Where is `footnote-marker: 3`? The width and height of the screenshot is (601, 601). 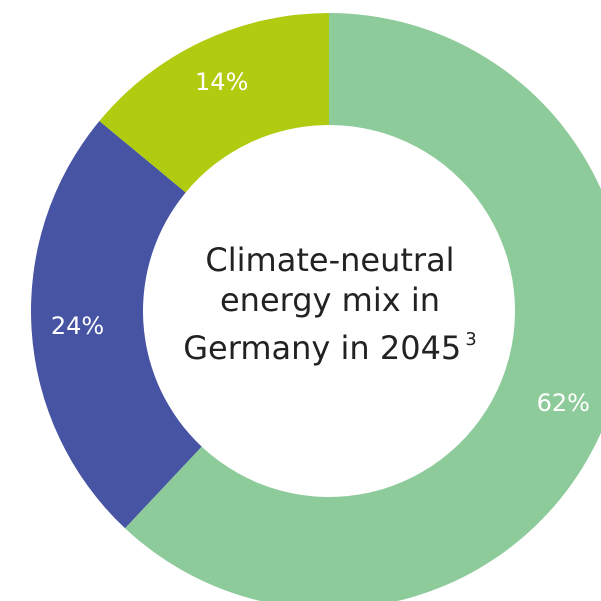 footnote-marker: 3 is located at coordinates (471, 339).